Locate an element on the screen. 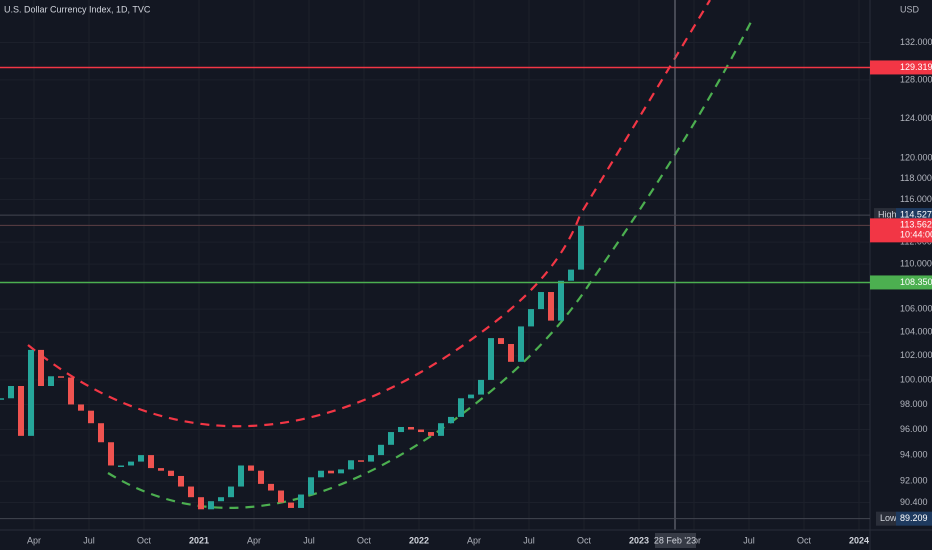 This screenshot has width=932, height=550. price-tag-label: 108.350 is located at coordinates (916, 282).